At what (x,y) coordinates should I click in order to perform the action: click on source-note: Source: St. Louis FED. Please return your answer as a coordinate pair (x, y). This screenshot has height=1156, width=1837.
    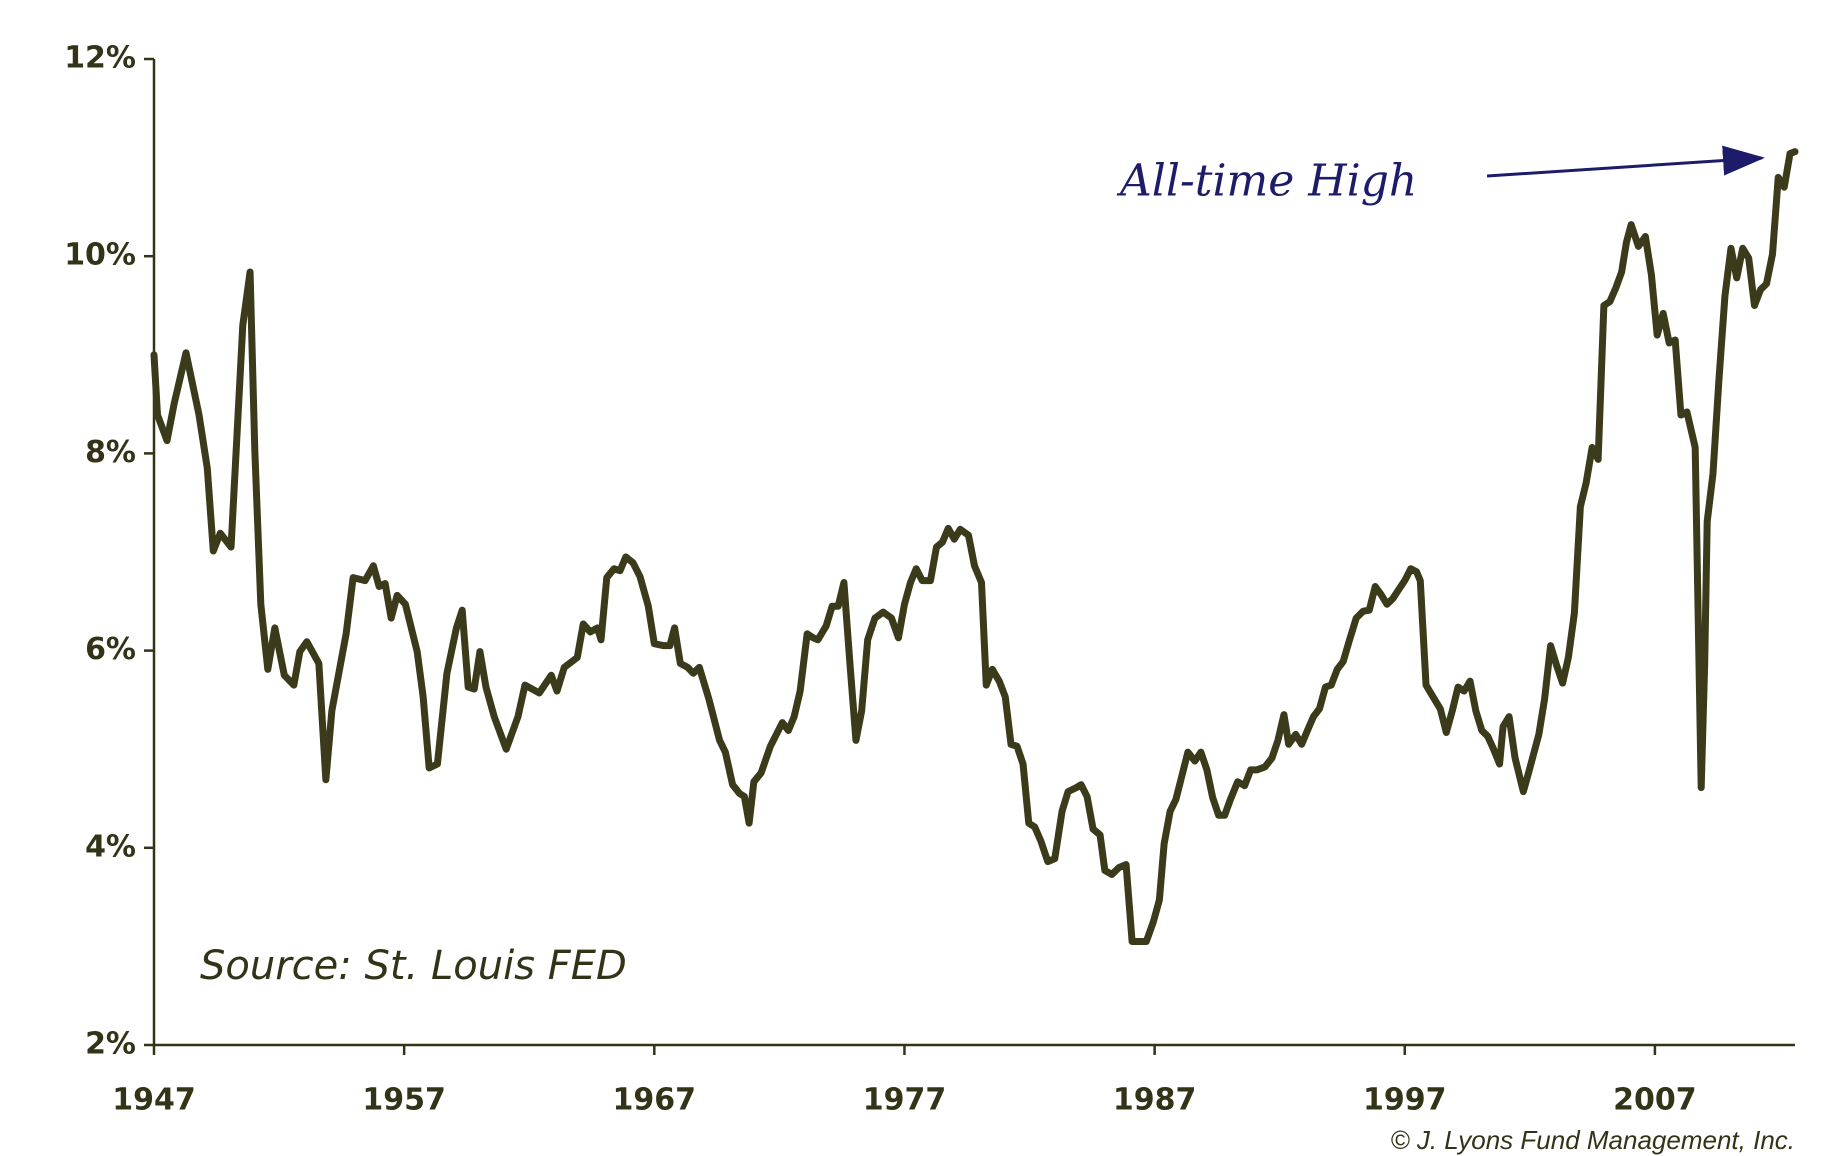
    Looking at the image, I should click on (413, 966).